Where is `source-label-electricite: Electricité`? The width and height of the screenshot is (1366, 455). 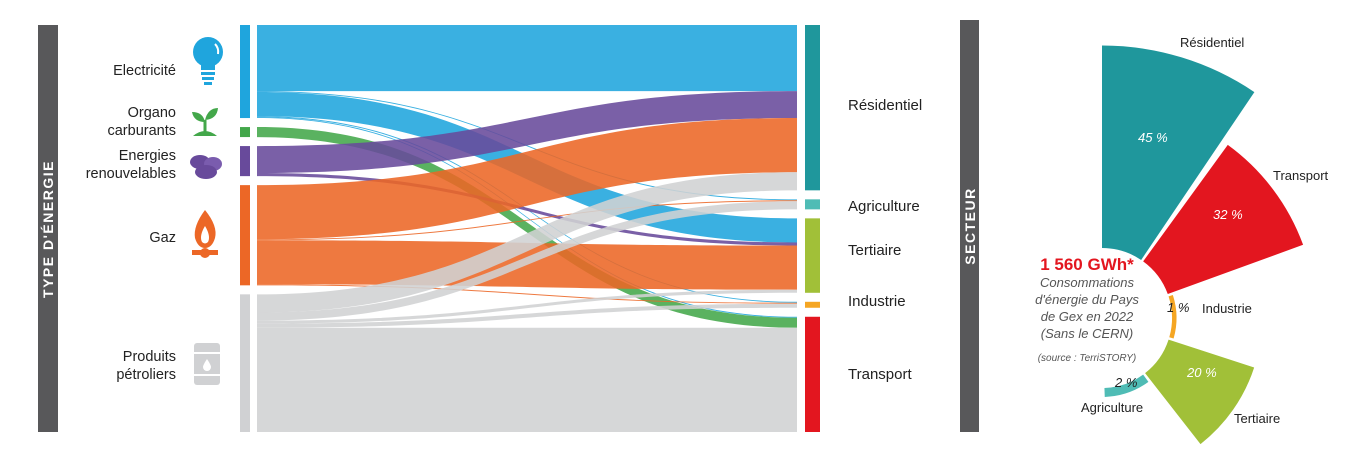
source-label-electricite: Electricité is located at coordinates (144, 71).